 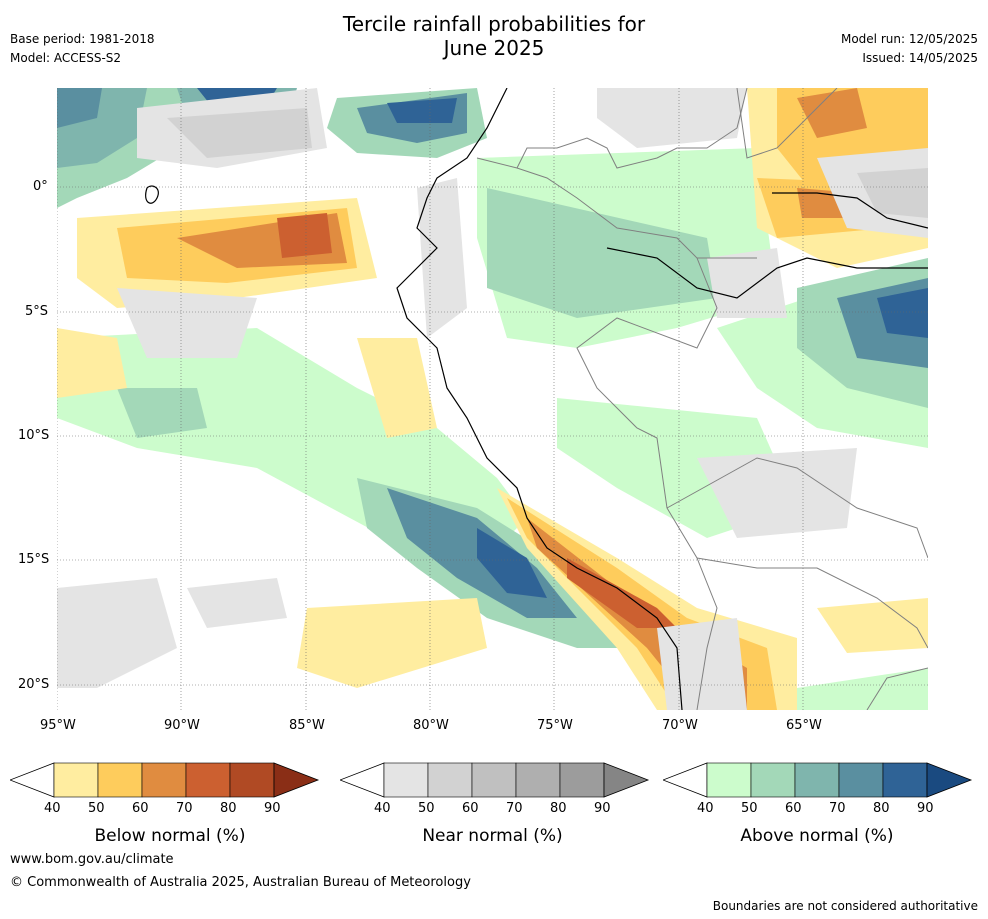 I want to click on colorbar-near-normal: 40 50 60 70 80 90 Near normal (%), so click(x=494, y=807).